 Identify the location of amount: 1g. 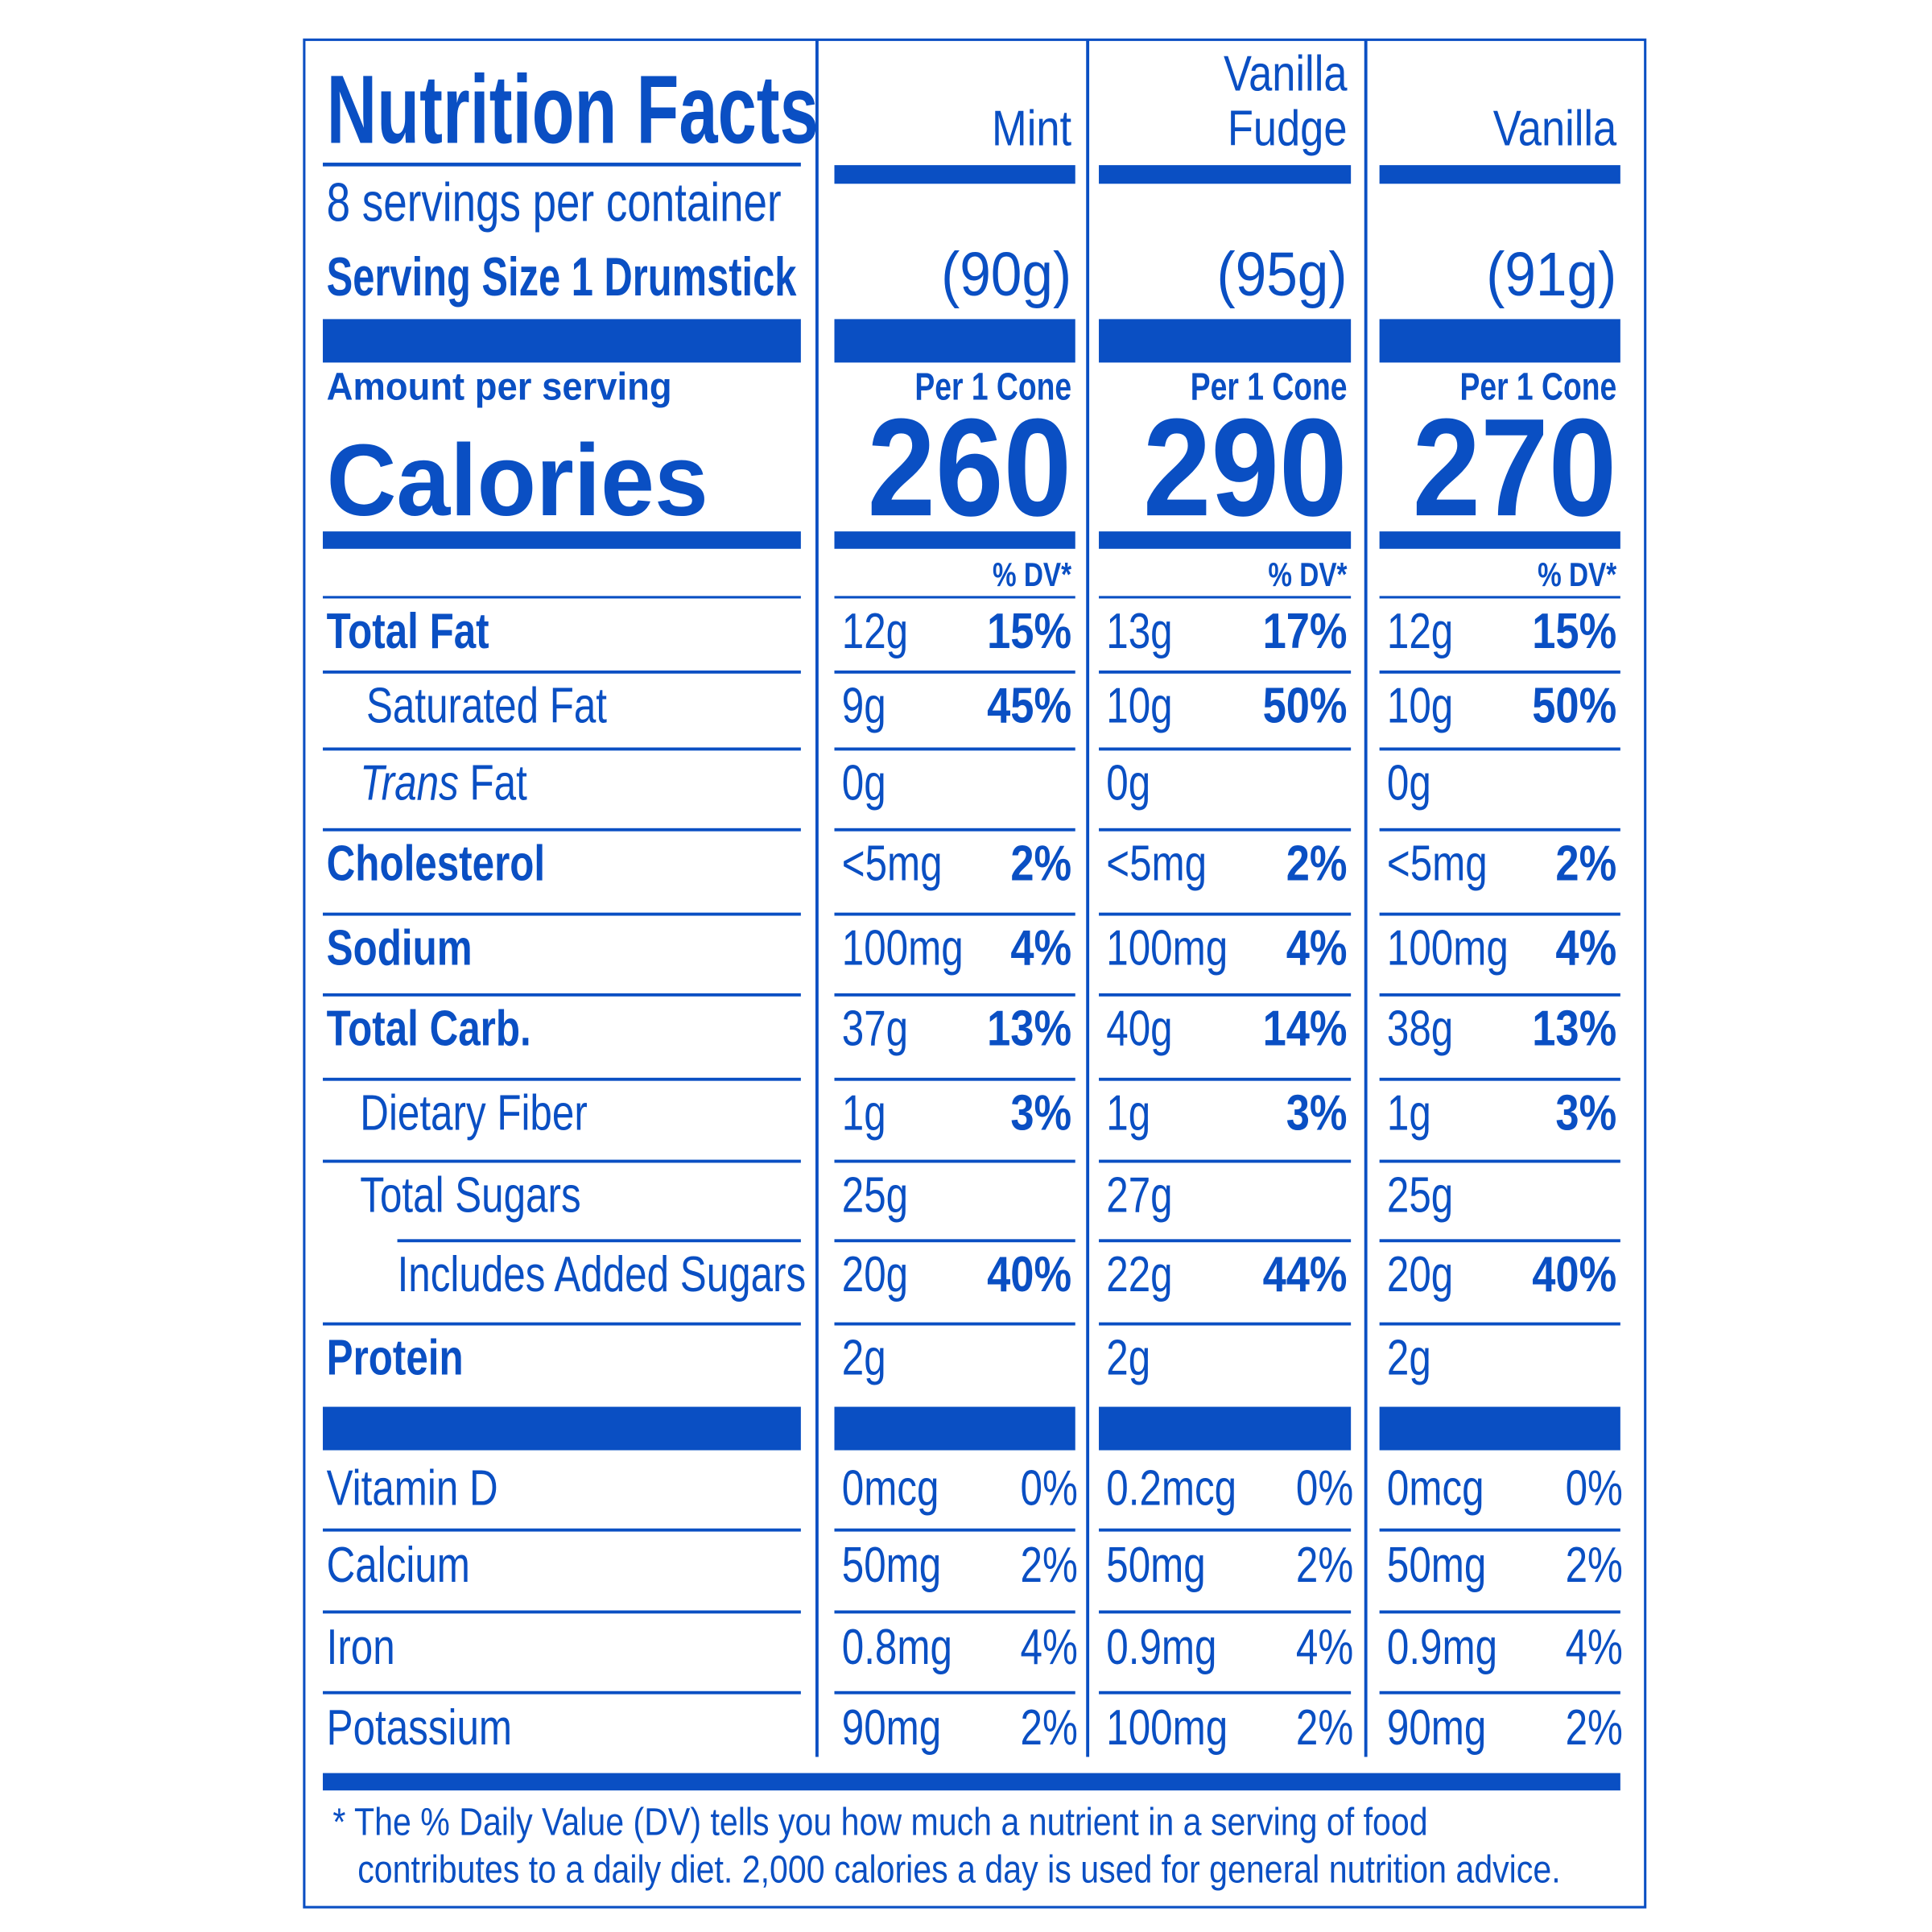
(864, 1112).